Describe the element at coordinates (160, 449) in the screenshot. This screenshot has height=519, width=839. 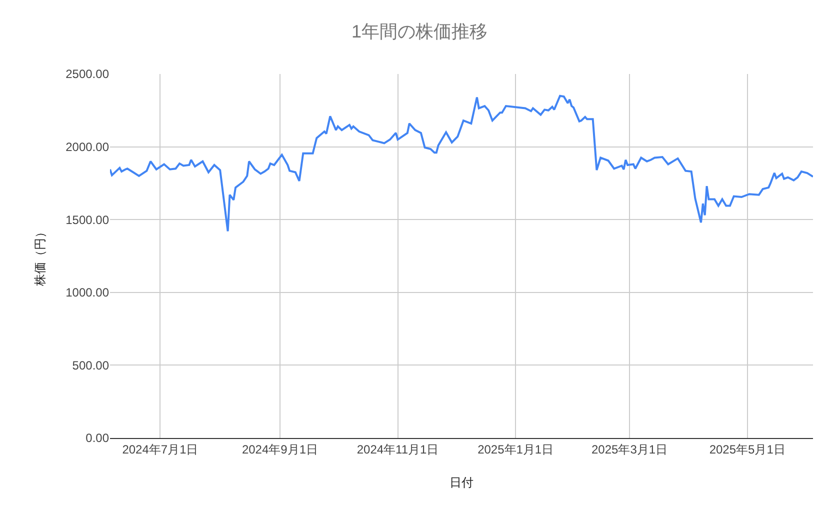
I see `x-tick-label: 2024年7月1日` at that location.